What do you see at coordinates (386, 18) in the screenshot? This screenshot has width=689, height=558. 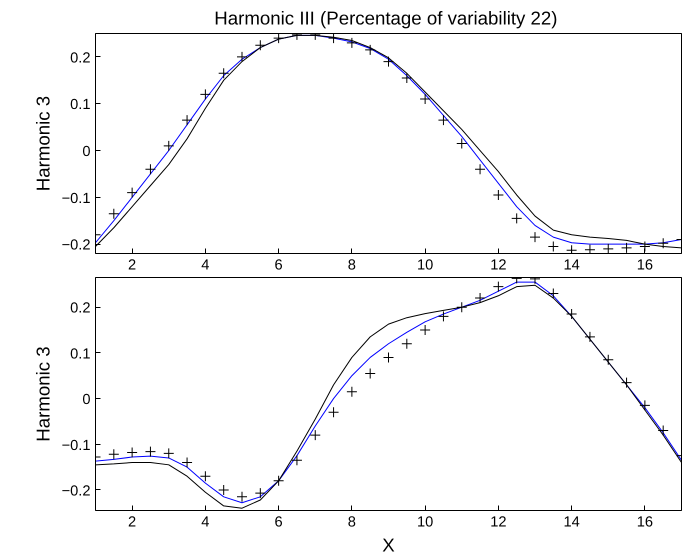 I see `chart-title: Harmonic III (Percentage of variability 22)` at bounding box center [386, 18].